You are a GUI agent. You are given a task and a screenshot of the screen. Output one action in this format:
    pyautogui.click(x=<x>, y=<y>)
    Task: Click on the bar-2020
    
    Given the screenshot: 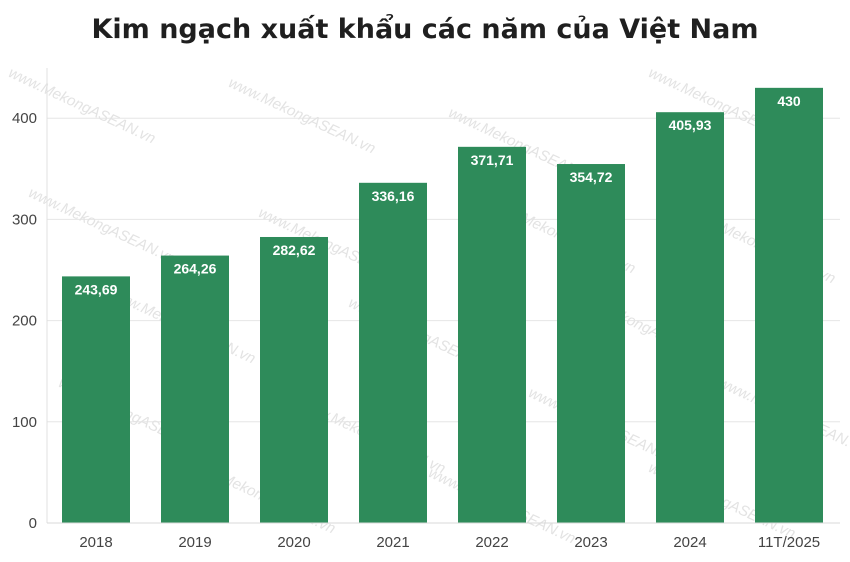 What is the action you would take?
    pyautogui.click(x=294, y=379)
    